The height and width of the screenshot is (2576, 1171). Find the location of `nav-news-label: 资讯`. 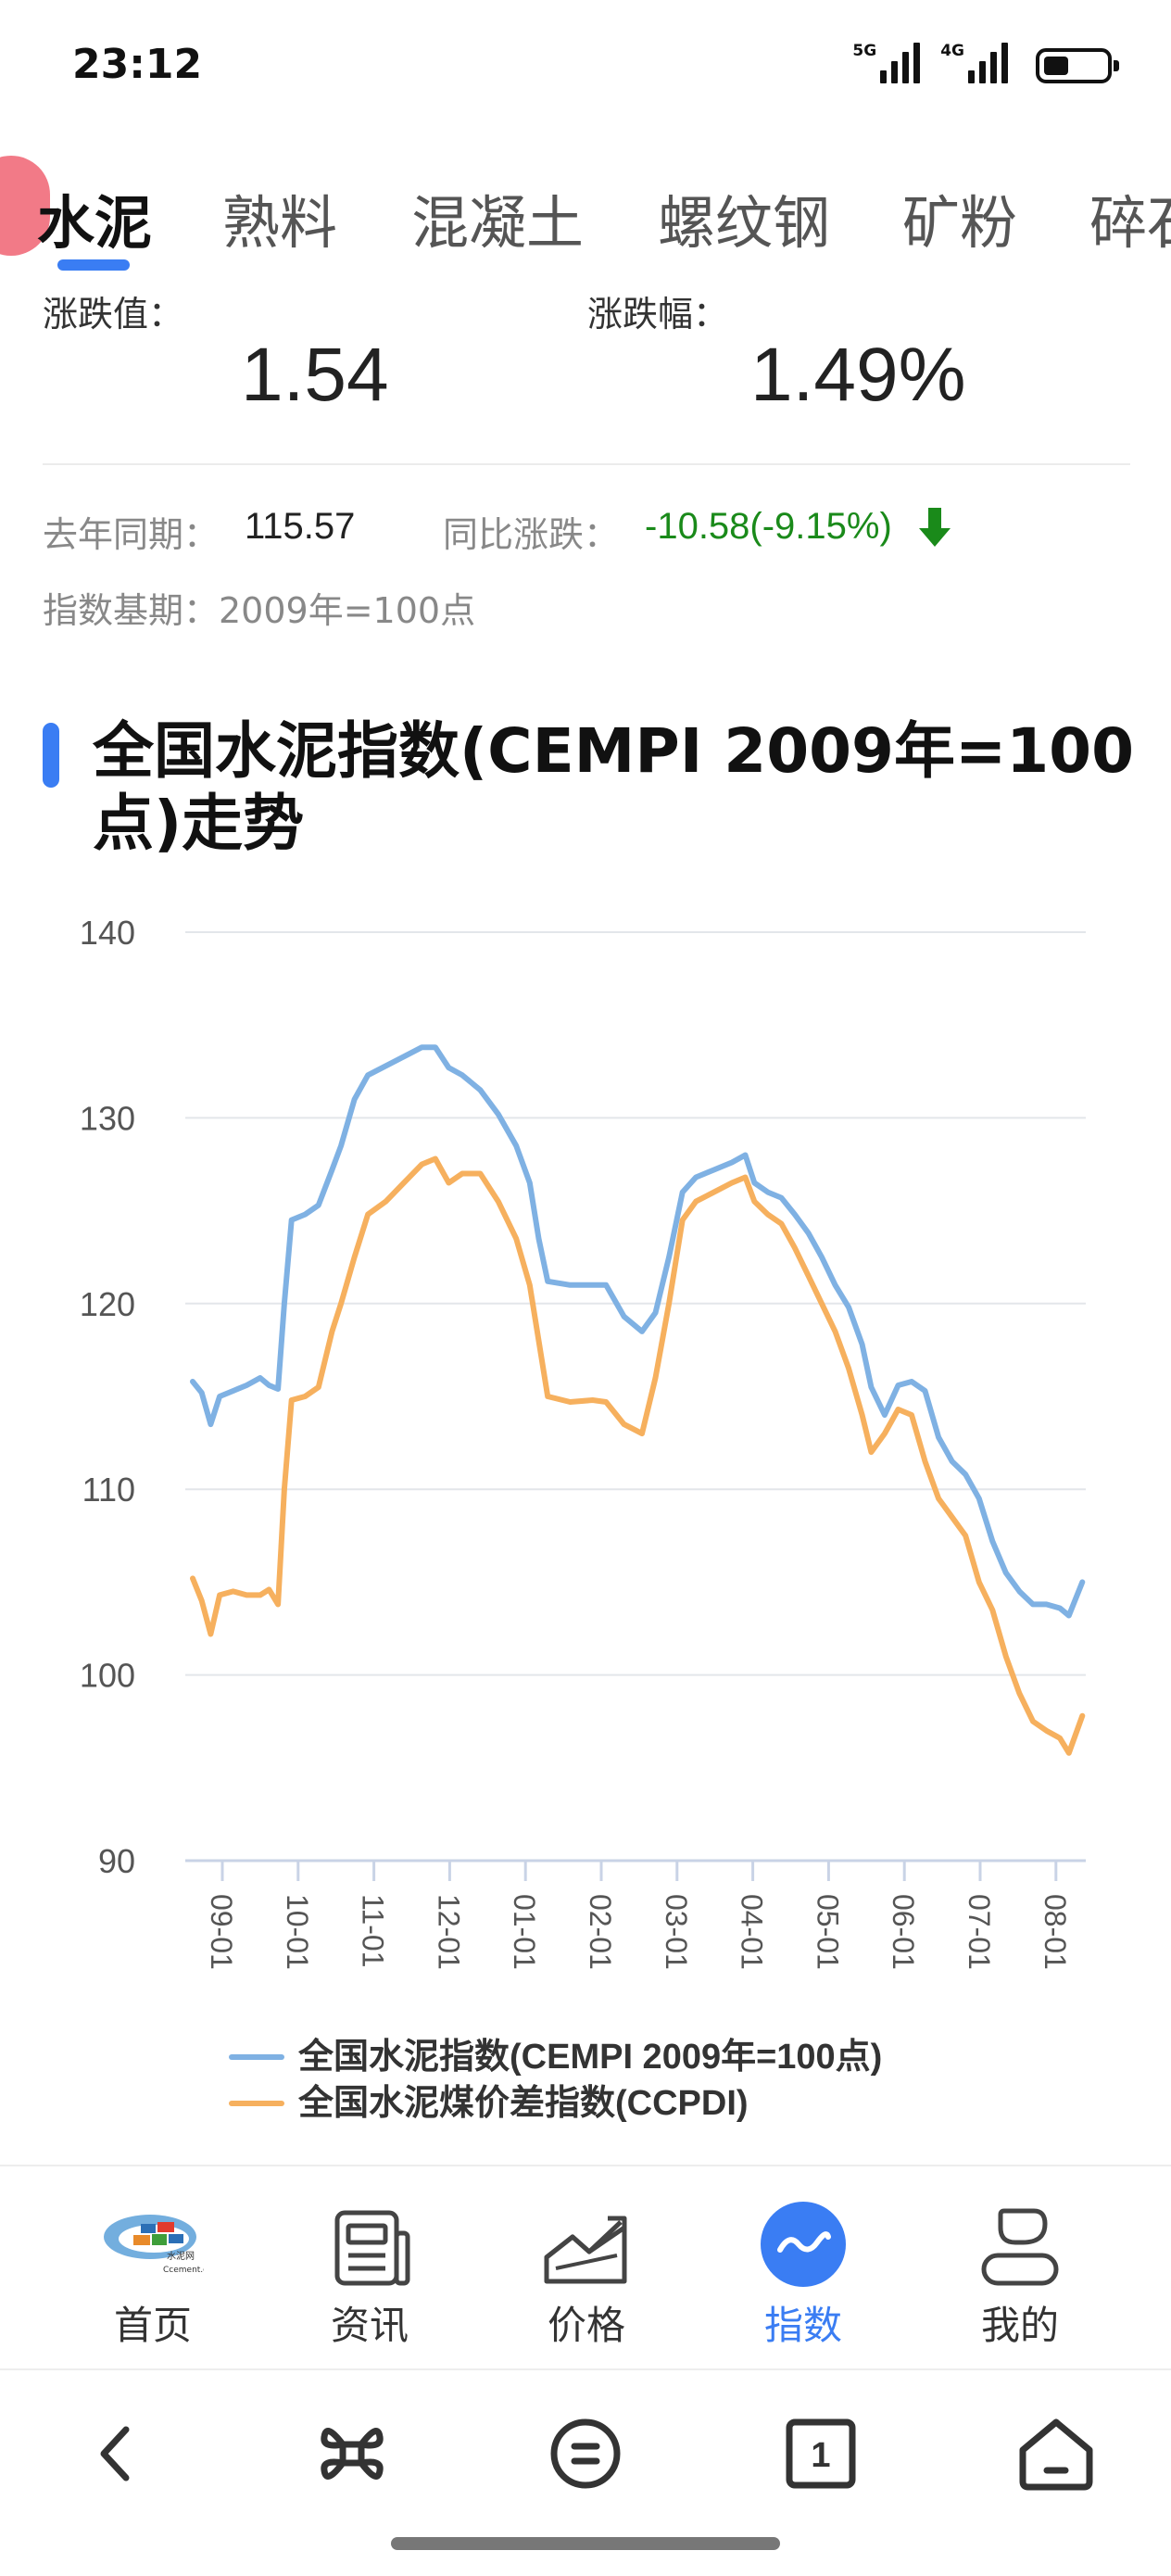

nav-news-label: 资讯 is located at coordinates (370, 2325).